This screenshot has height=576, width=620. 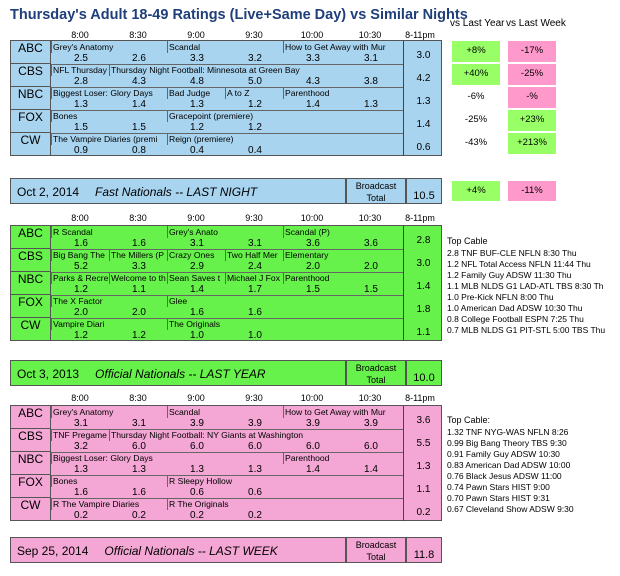 I want to click on rating-value: 0.8, so click(x=139, y=150).